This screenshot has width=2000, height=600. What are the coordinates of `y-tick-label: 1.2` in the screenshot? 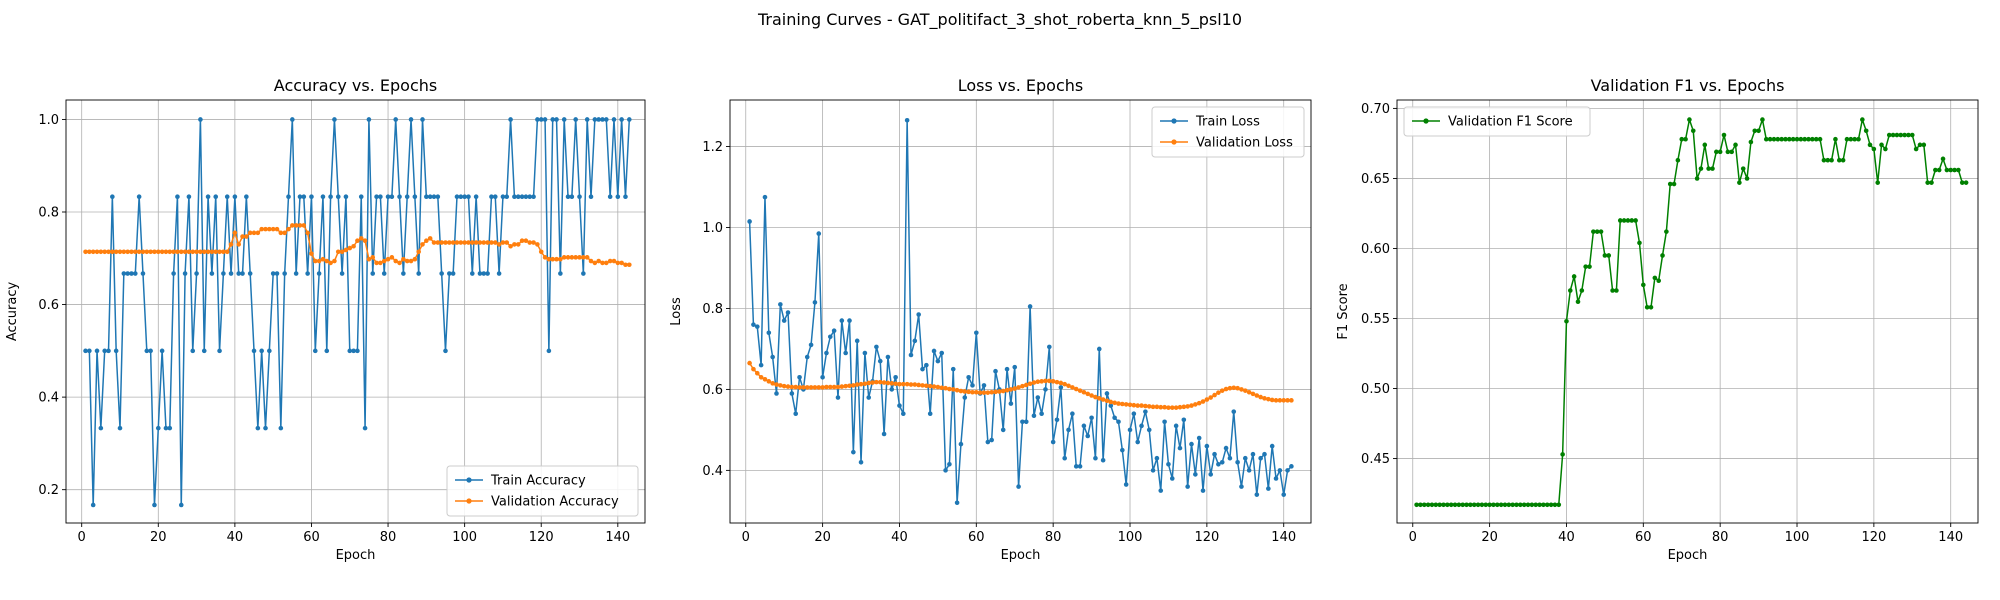 It's located at (712, 147).